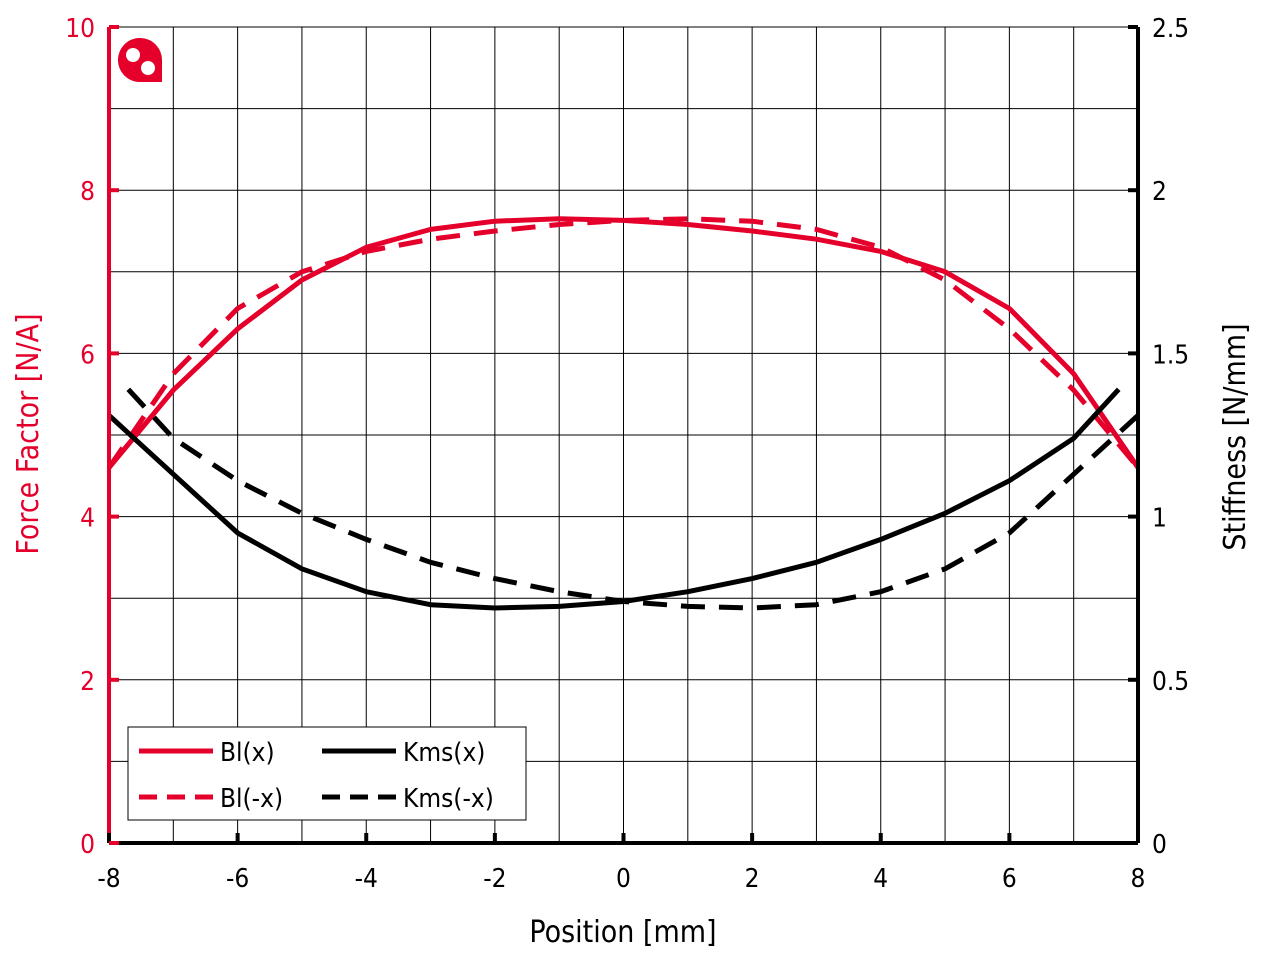 This screenshot has width=1265, height=955. I want to click on x-tick-label: -4, so click(366, 879).